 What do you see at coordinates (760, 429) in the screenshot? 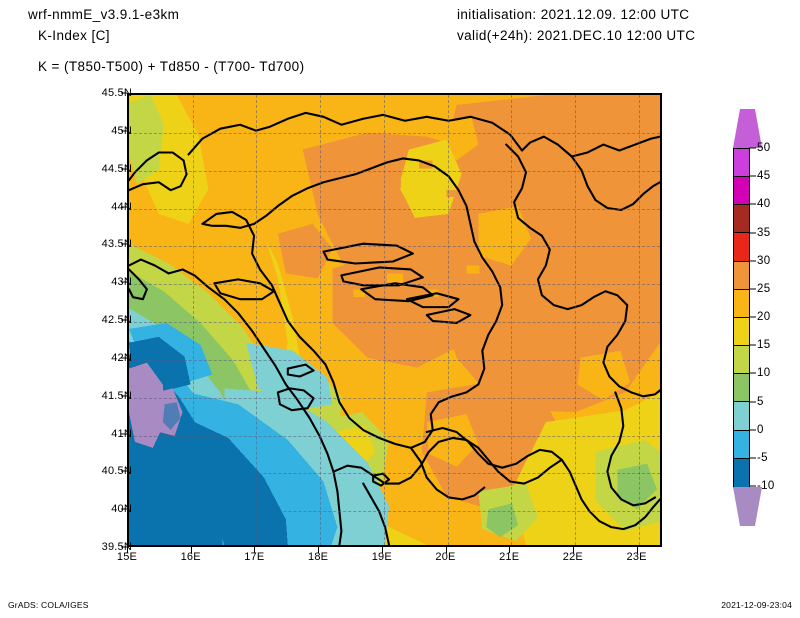
I see `colorbar-tick-label: 0` at bounding box center [760, 429].